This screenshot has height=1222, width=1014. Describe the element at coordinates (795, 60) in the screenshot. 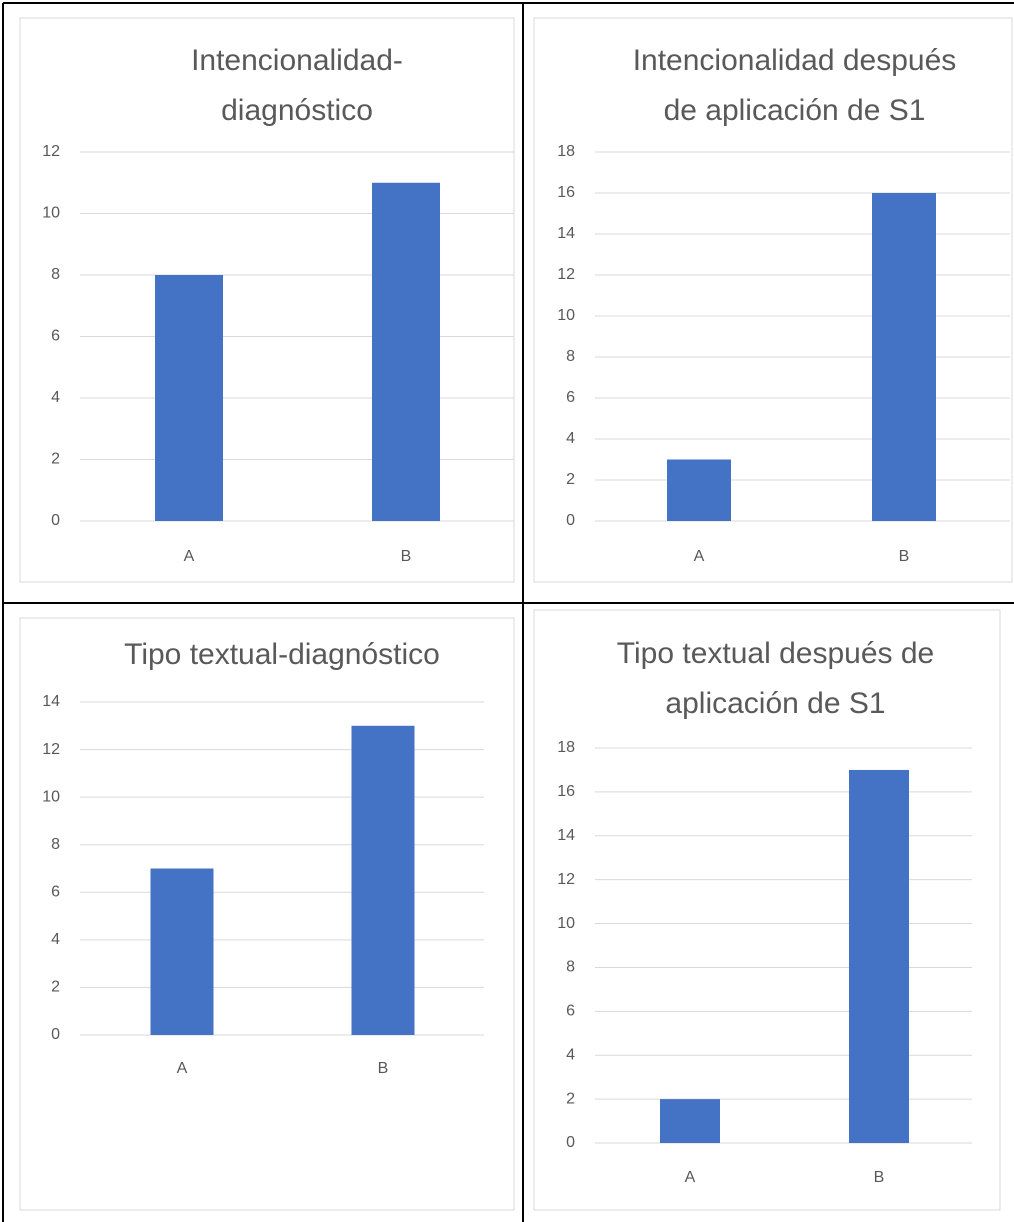

I see `chart-title-line: Intencionalidad después` at that location.